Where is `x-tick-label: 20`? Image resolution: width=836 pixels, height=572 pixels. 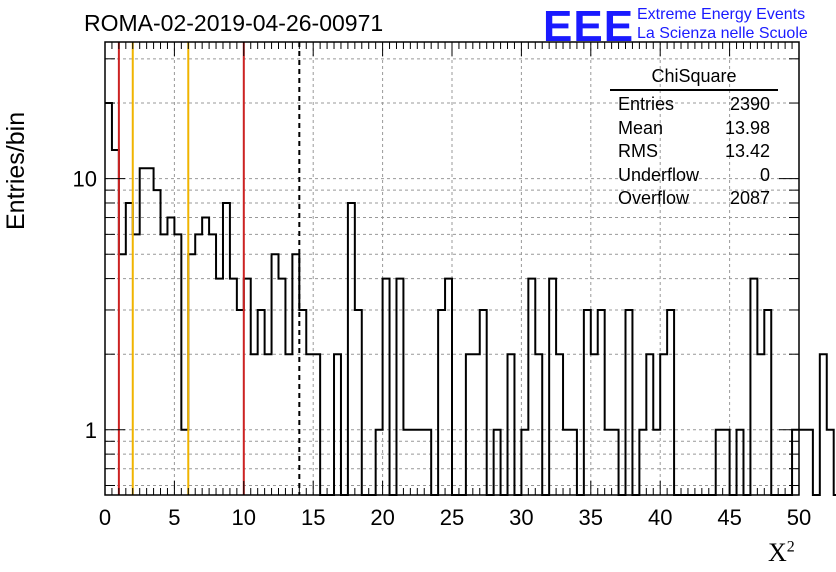
x-tick-label: 20 is located at coordinates (382, 517).